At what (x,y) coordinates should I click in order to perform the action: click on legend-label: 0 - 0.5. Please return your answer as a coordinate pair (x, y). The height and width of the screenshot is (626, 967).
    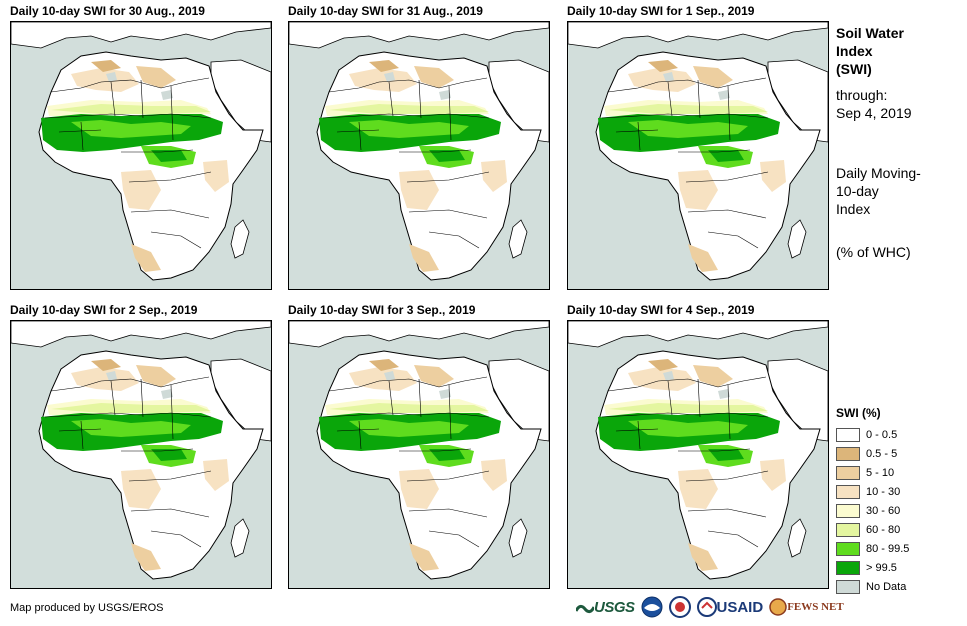
    Looking at the image, I should click on (882, 434).